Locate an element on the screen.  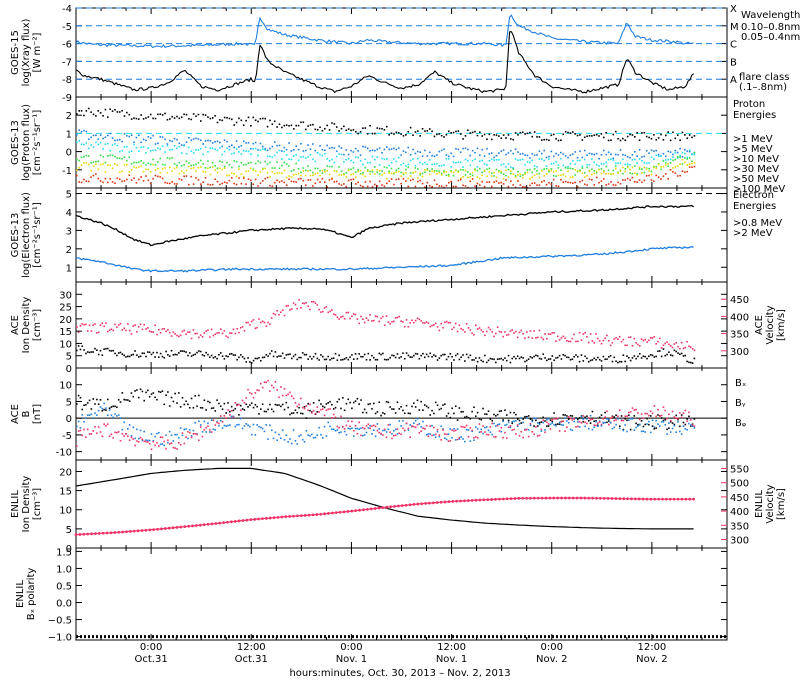
panel-frame is located at coordinates (401, 594).